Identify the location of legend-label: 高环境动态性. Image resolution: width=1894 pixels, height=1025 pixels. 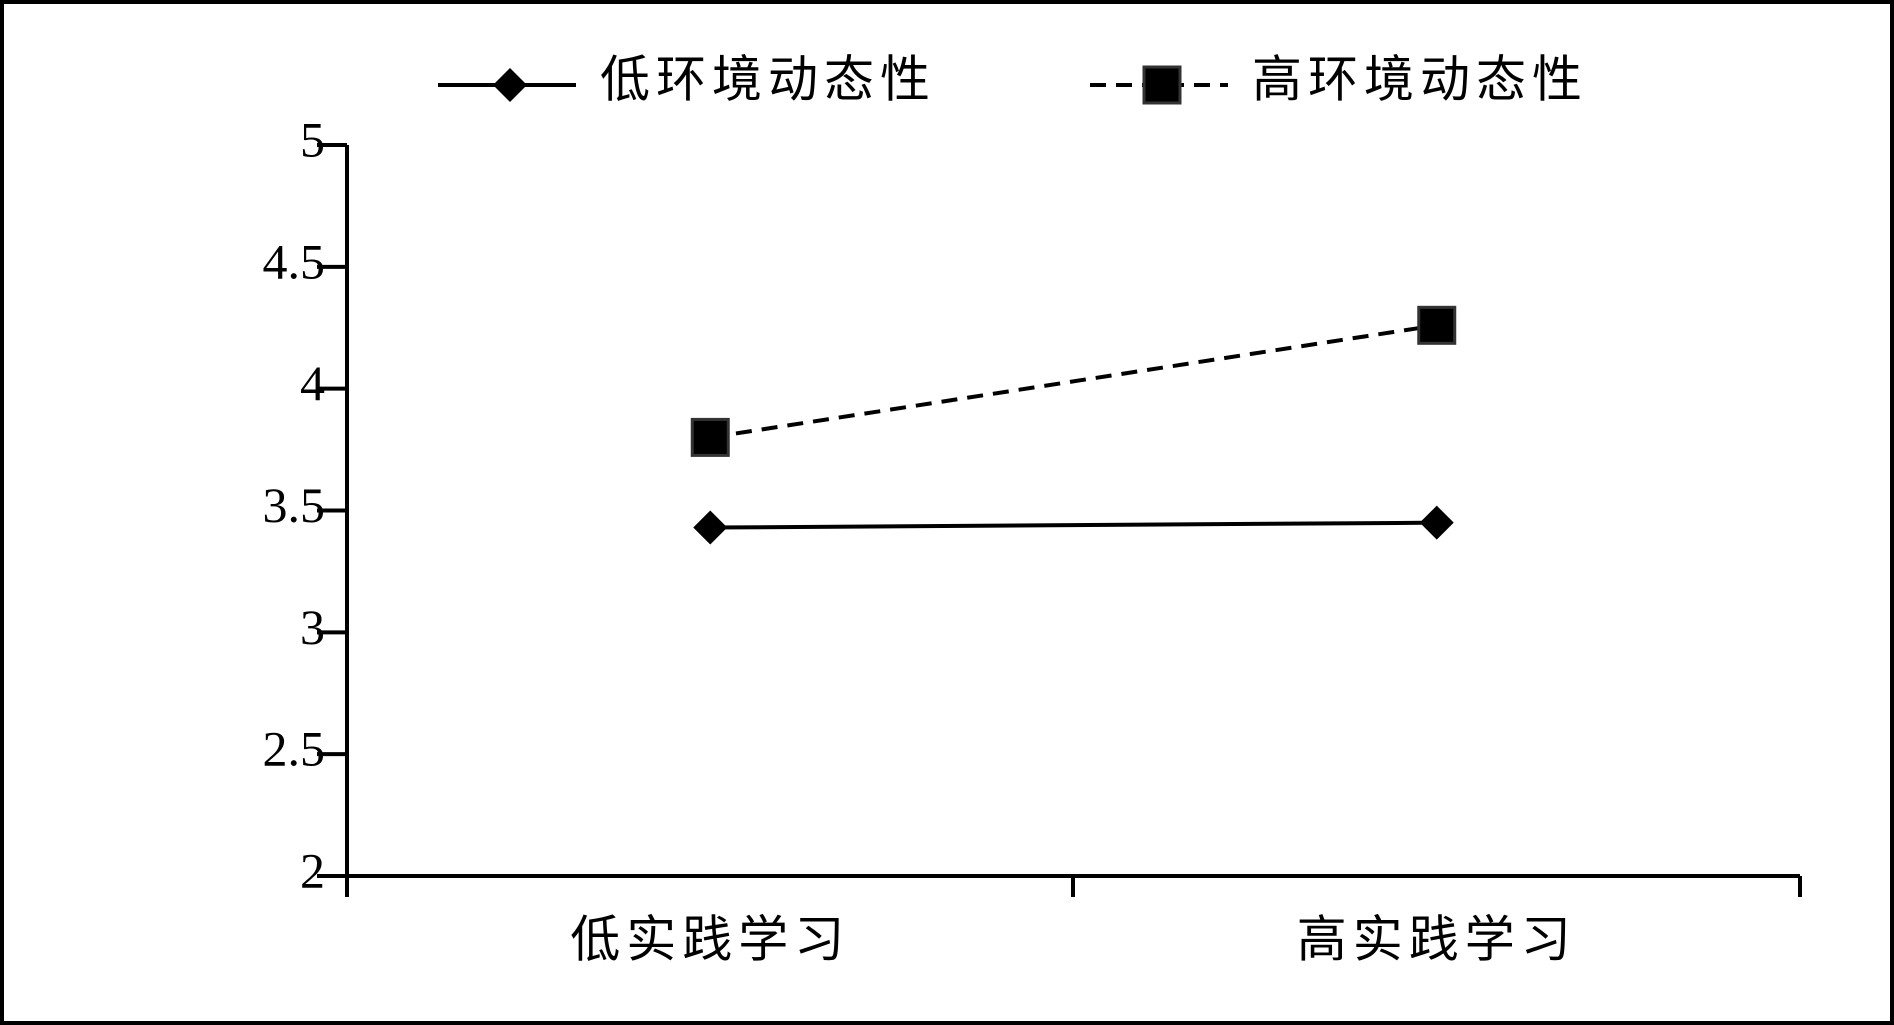
(1420, 79).